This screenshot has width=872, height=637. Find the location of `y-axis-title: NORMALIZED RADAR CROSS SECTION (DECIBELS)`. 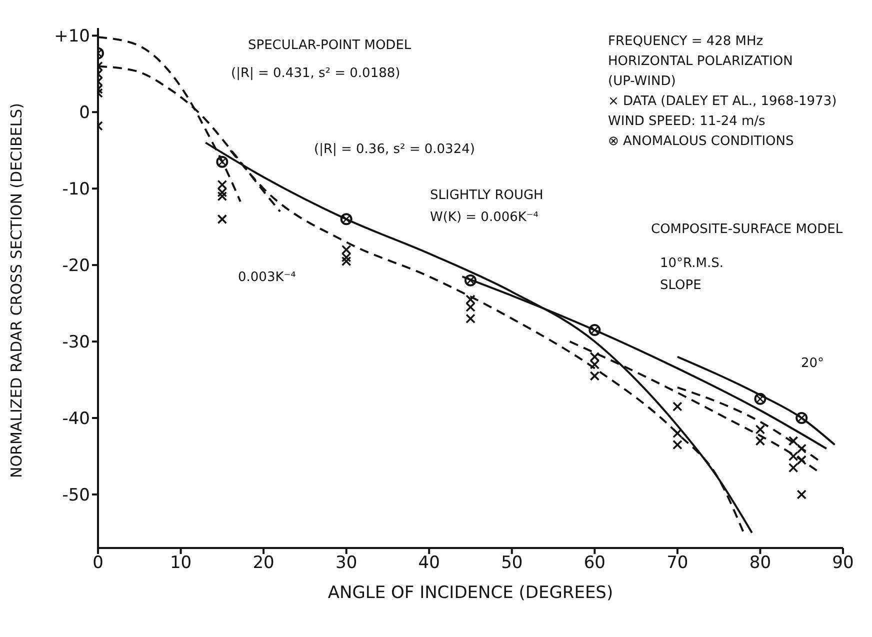

y-axis-title: NORMALIZED RADAR CROSS SECTION (DECIBELS) is located at coordinates (16, 290).